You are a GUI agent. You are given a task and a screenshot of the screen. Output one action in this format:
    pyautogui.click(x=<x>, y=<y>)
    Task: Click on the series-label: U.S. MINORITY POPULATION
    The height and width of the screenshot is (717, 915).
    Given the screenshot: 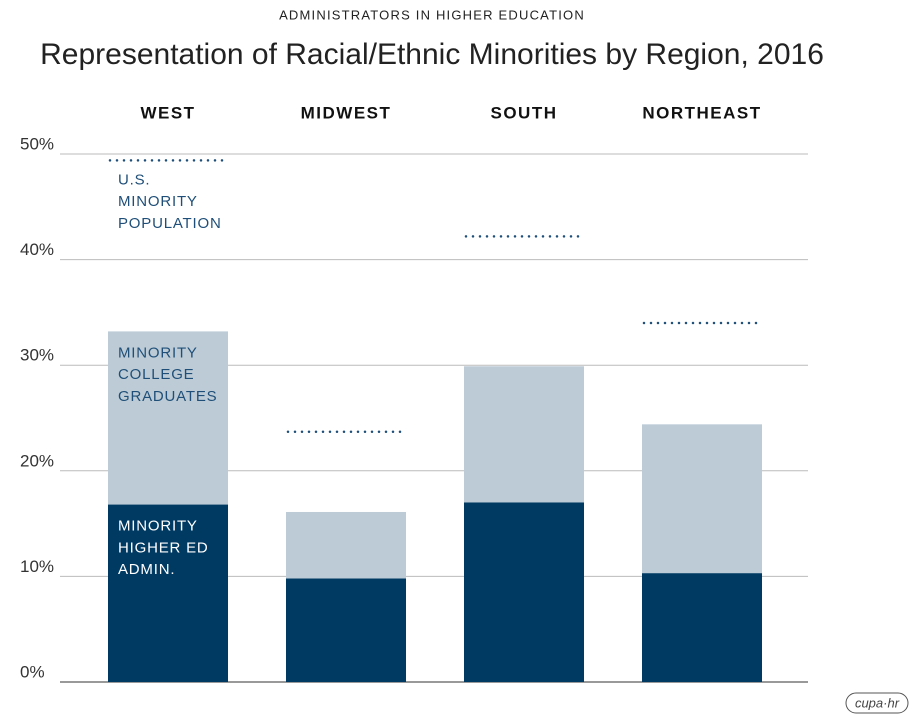 What is the action you would take?
    pyautogui.click(x=170, y=201)
    